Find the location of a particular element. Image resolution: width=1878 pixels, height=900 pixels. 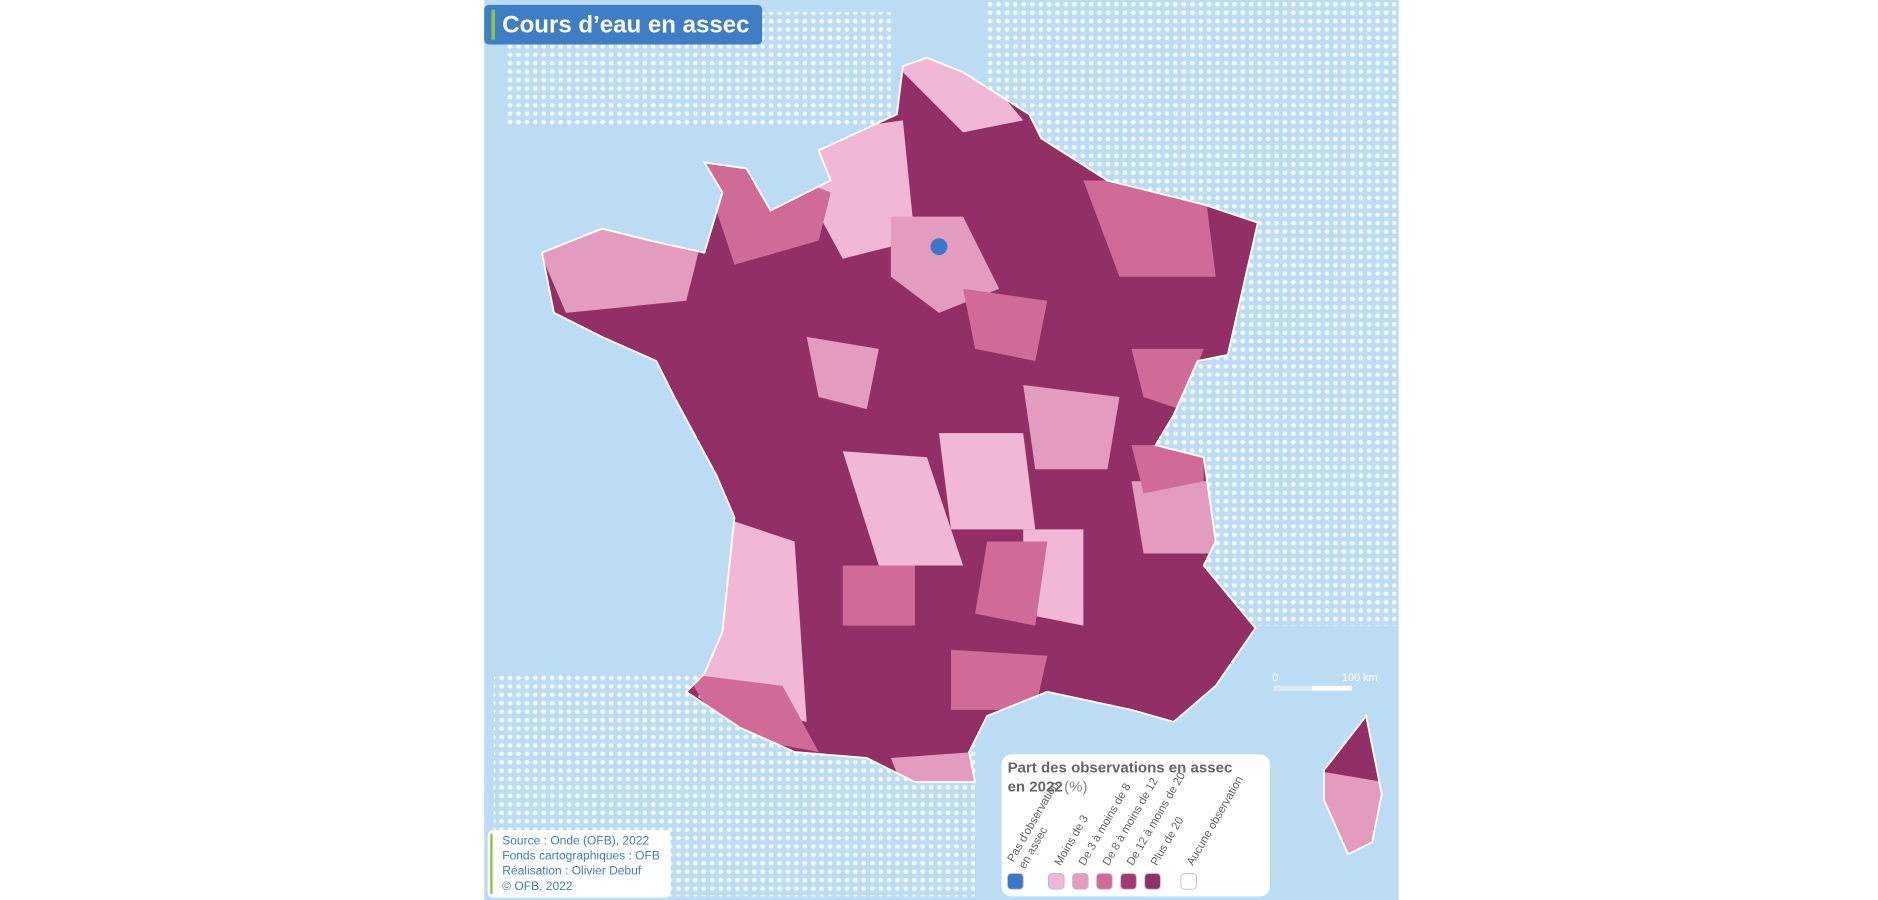

scale-start: 0 is located at coordinates (1275, 678).